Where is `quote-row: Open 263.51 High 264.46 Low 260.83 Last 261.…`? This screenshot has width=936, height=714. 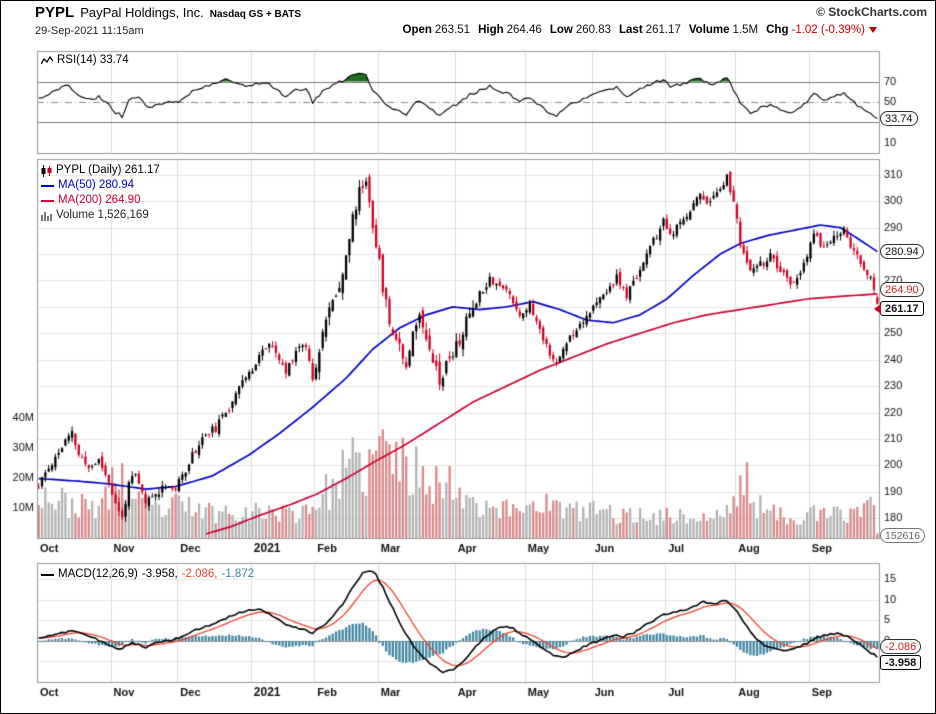
quote-row: Open 263.51 High 264.46 Low 260.83 Last 261.… is located at coordinates (636, 30).